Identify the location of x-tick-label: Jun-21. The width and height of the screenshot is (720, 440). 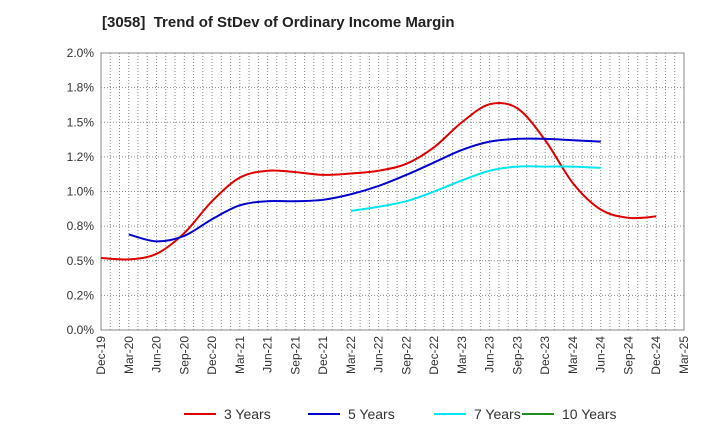
(268, 354).